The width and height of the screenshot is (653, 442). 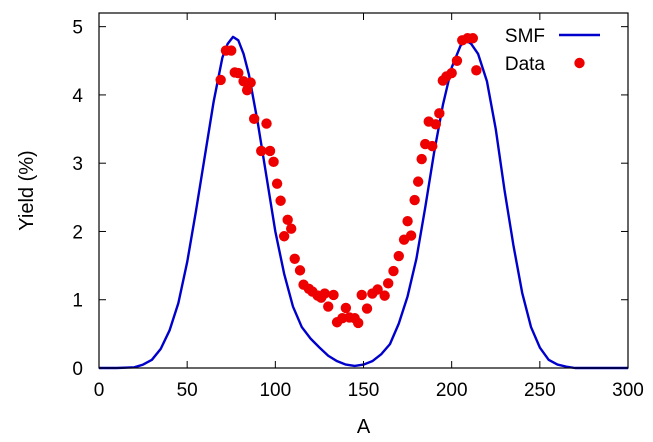 What do you see at coordinates (77, 232) in the screenshot?
I see `y-tick-label: 2` at bounding box center [77, 232].